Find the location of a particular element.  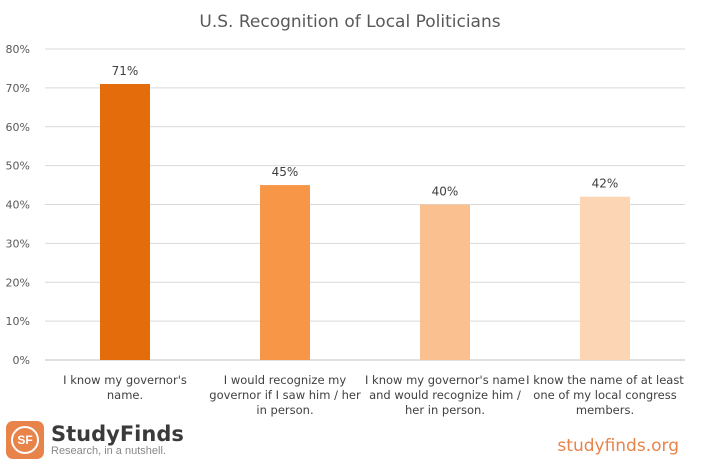

logo-letters: SF is located at coordinates (25, 440).